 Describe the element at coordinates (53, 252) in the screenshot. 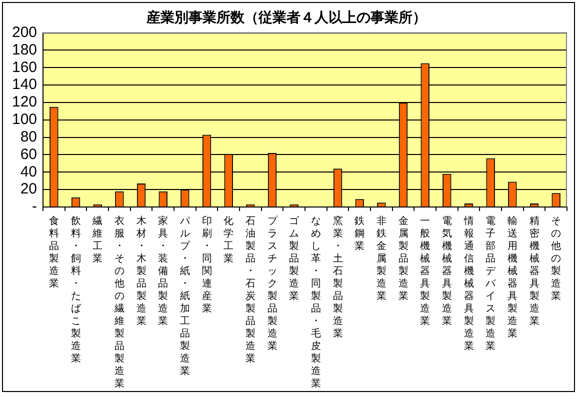

I see `x-tick-label: 食料品製造業` at that location.